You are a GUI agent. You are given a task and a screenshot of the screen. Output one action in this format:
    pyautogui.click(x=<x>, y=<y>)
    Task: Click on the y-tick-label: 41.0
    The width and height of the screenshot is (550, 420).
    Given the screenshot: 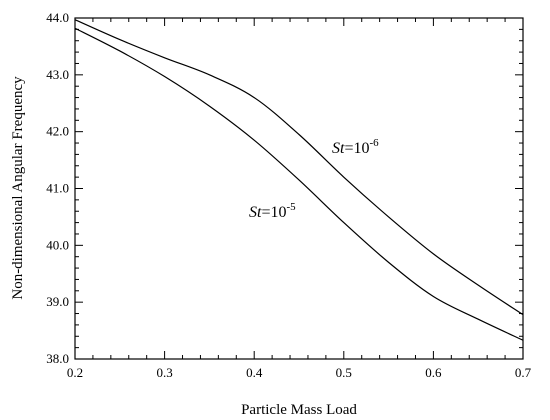 What is the action you would take?
    pyautogui.click(x=57, y=188)
    